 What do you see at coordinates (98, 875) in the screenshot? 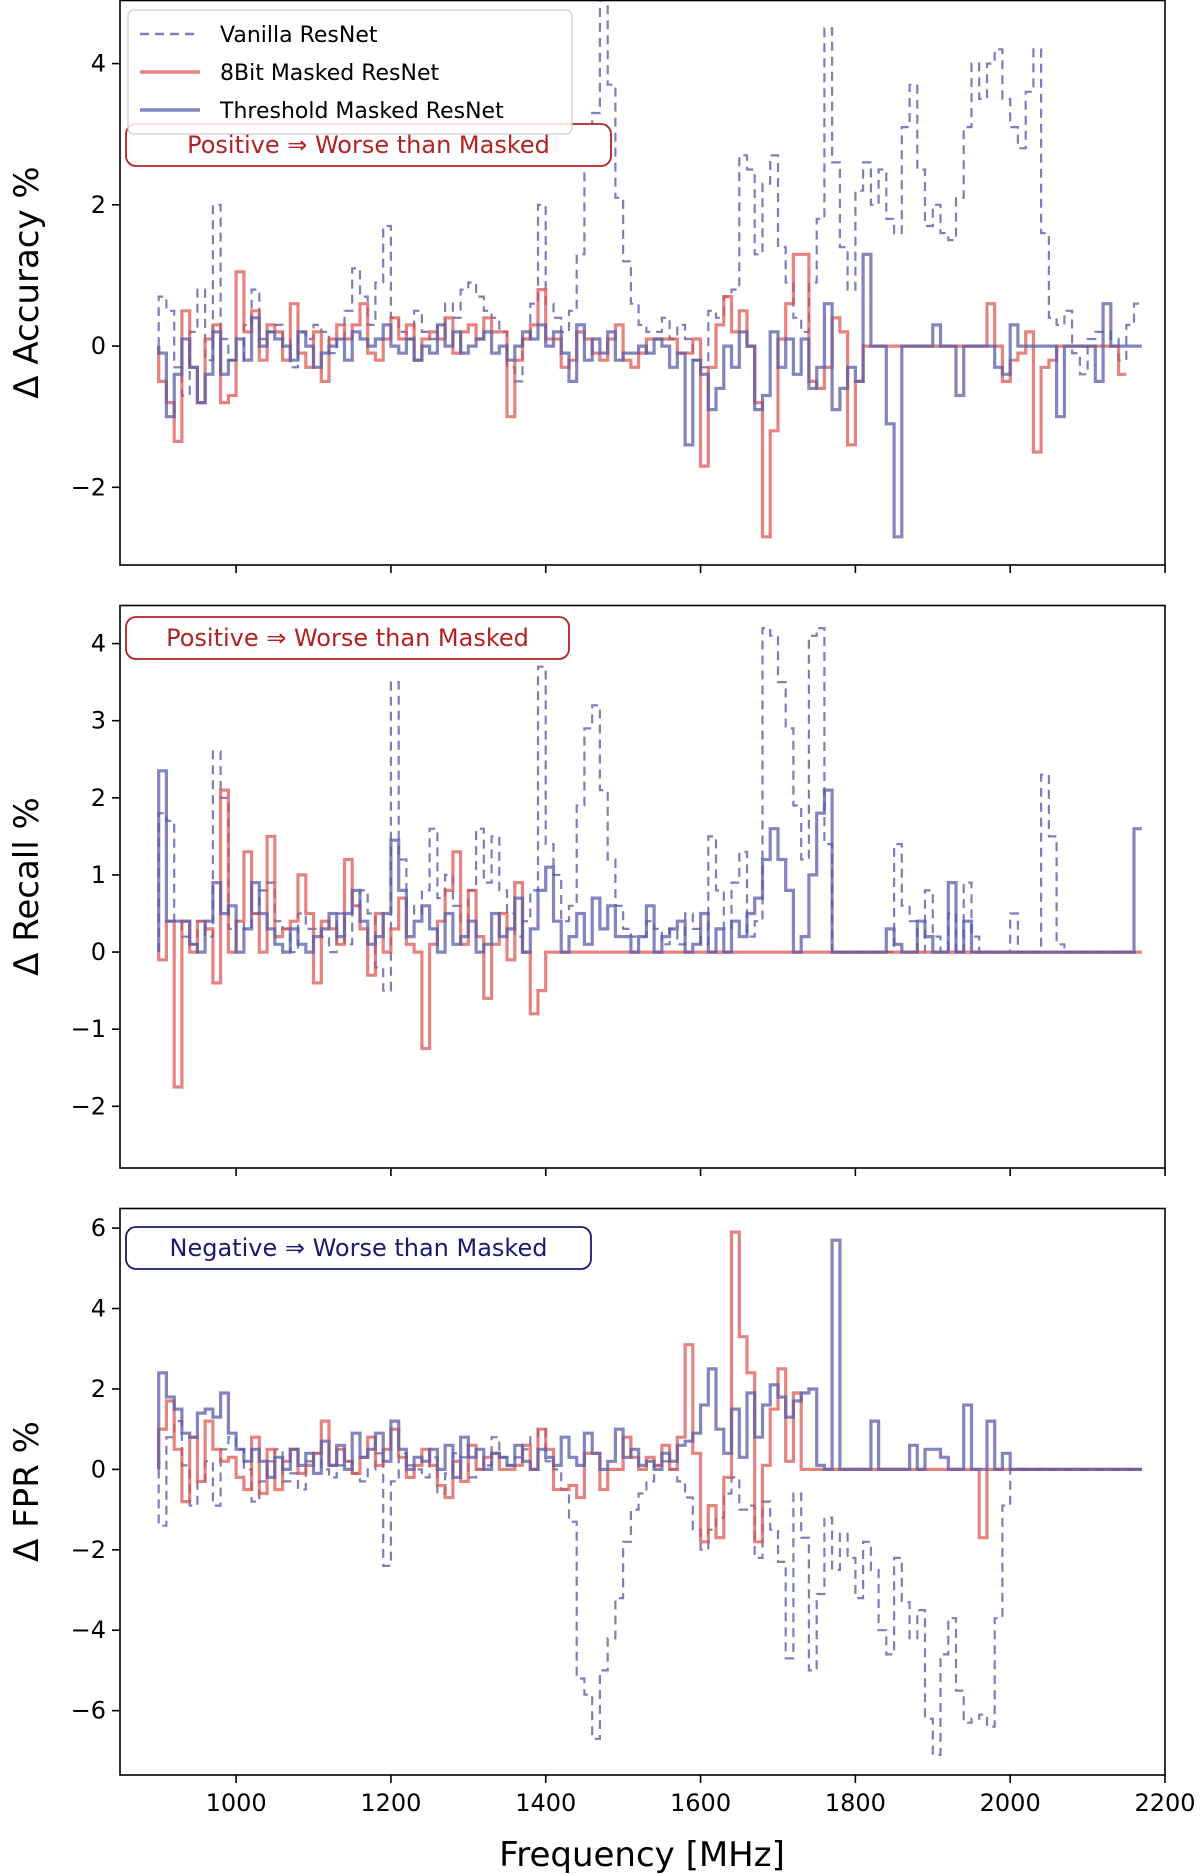
I see `y-tick-label: 1` at bounding box center [98, 875].